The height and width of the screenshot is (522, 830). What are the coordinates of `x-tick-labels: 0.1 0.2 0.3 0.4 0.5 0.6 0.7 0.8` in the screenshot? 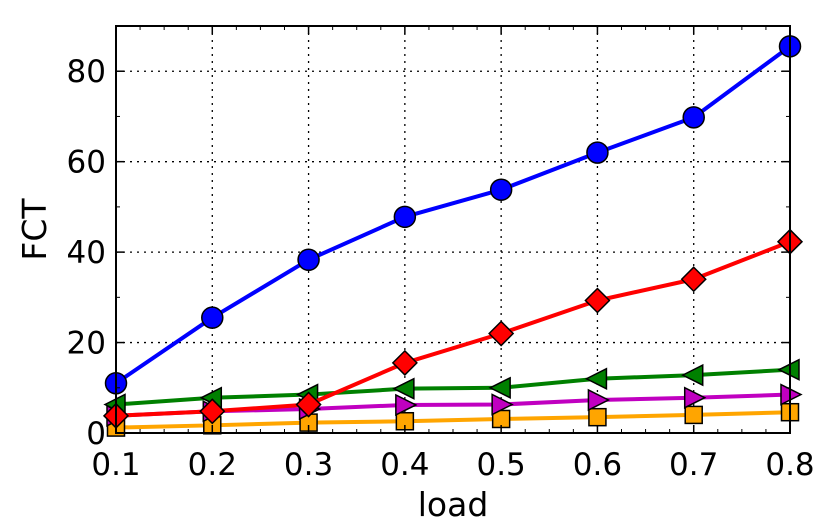 It's located at (452, 465).